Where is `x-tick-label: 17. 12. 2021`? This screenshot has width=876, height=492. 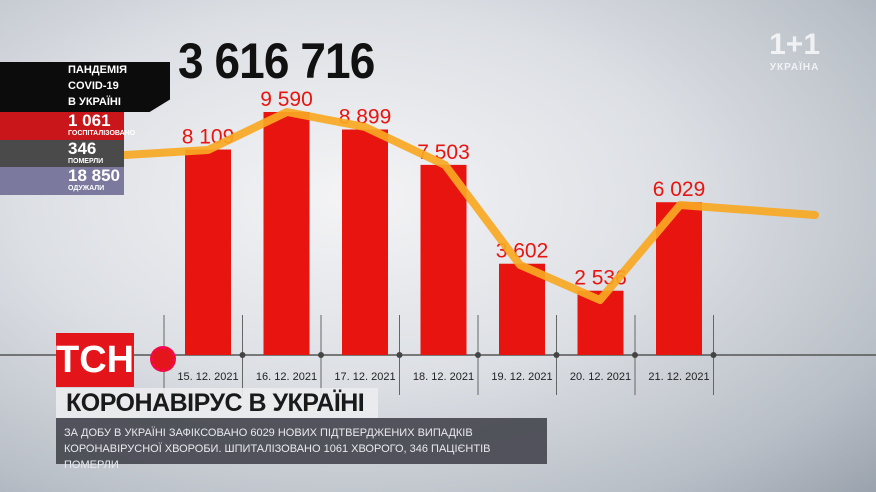 x-tick-label: 17. 12. 2021 is located at coordinates (364, 377).